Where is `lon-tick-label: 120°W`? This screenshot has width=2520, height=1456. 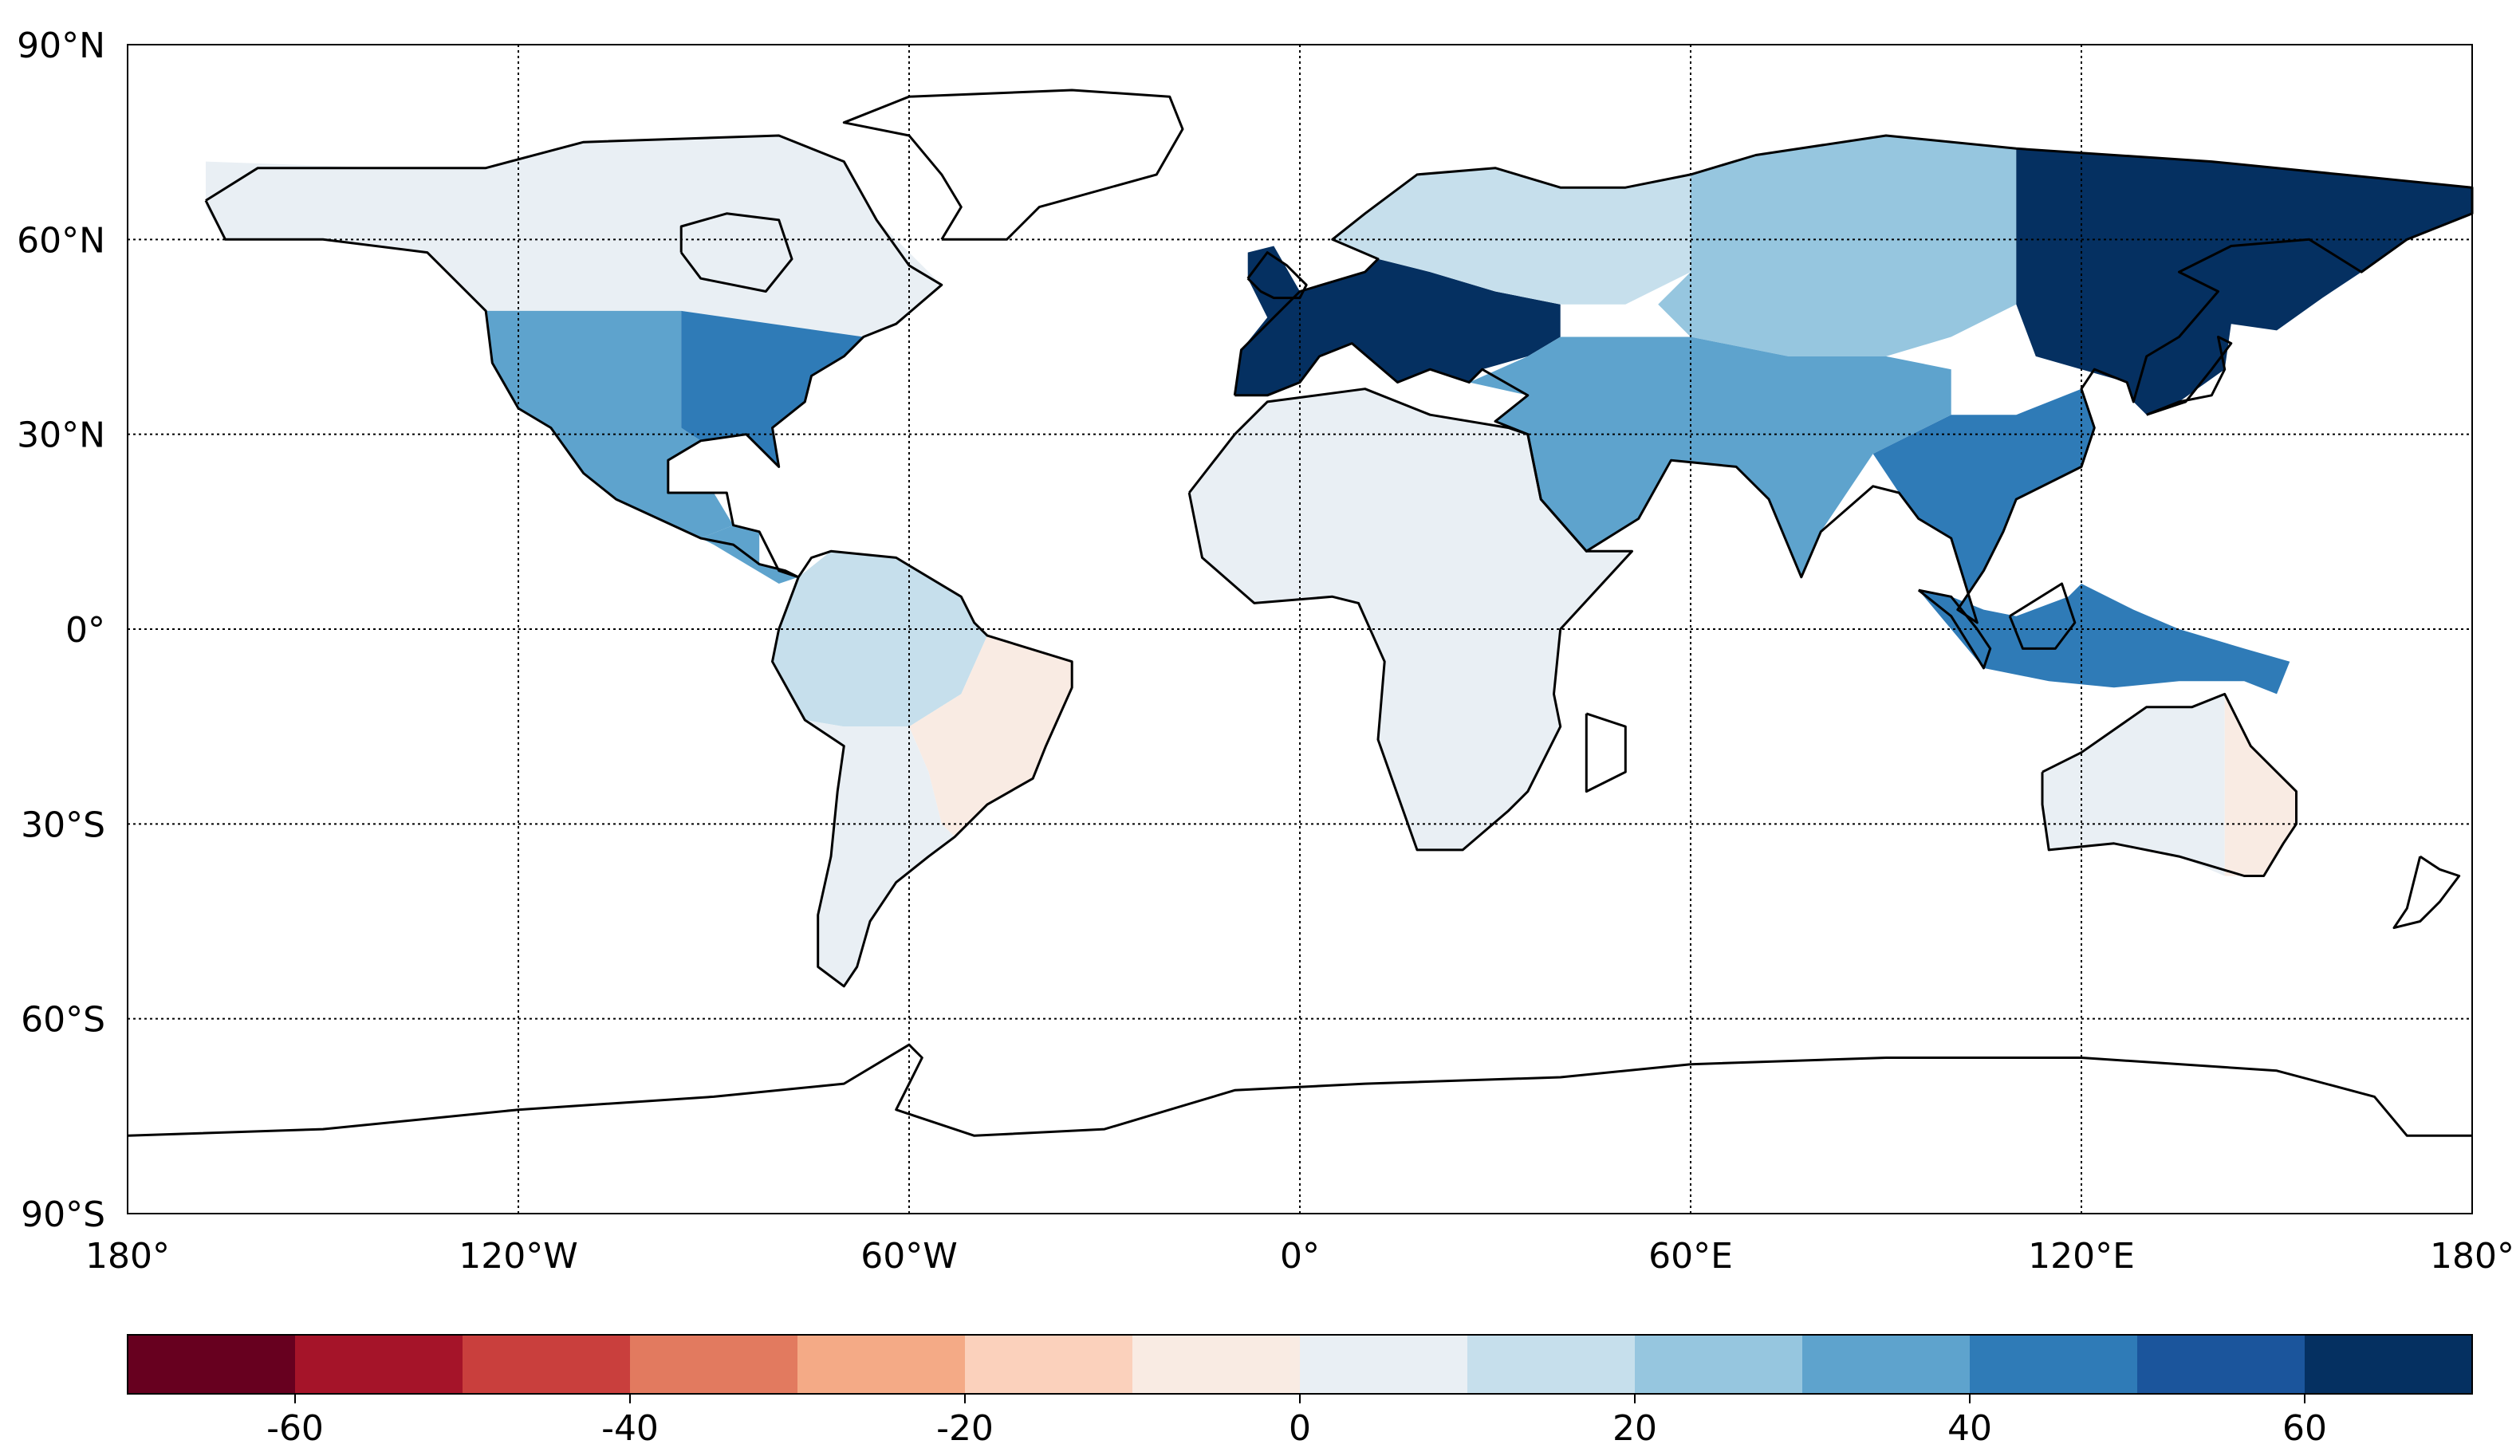 lon-tick-label: 120°W is located at coordinates (518, 1256).